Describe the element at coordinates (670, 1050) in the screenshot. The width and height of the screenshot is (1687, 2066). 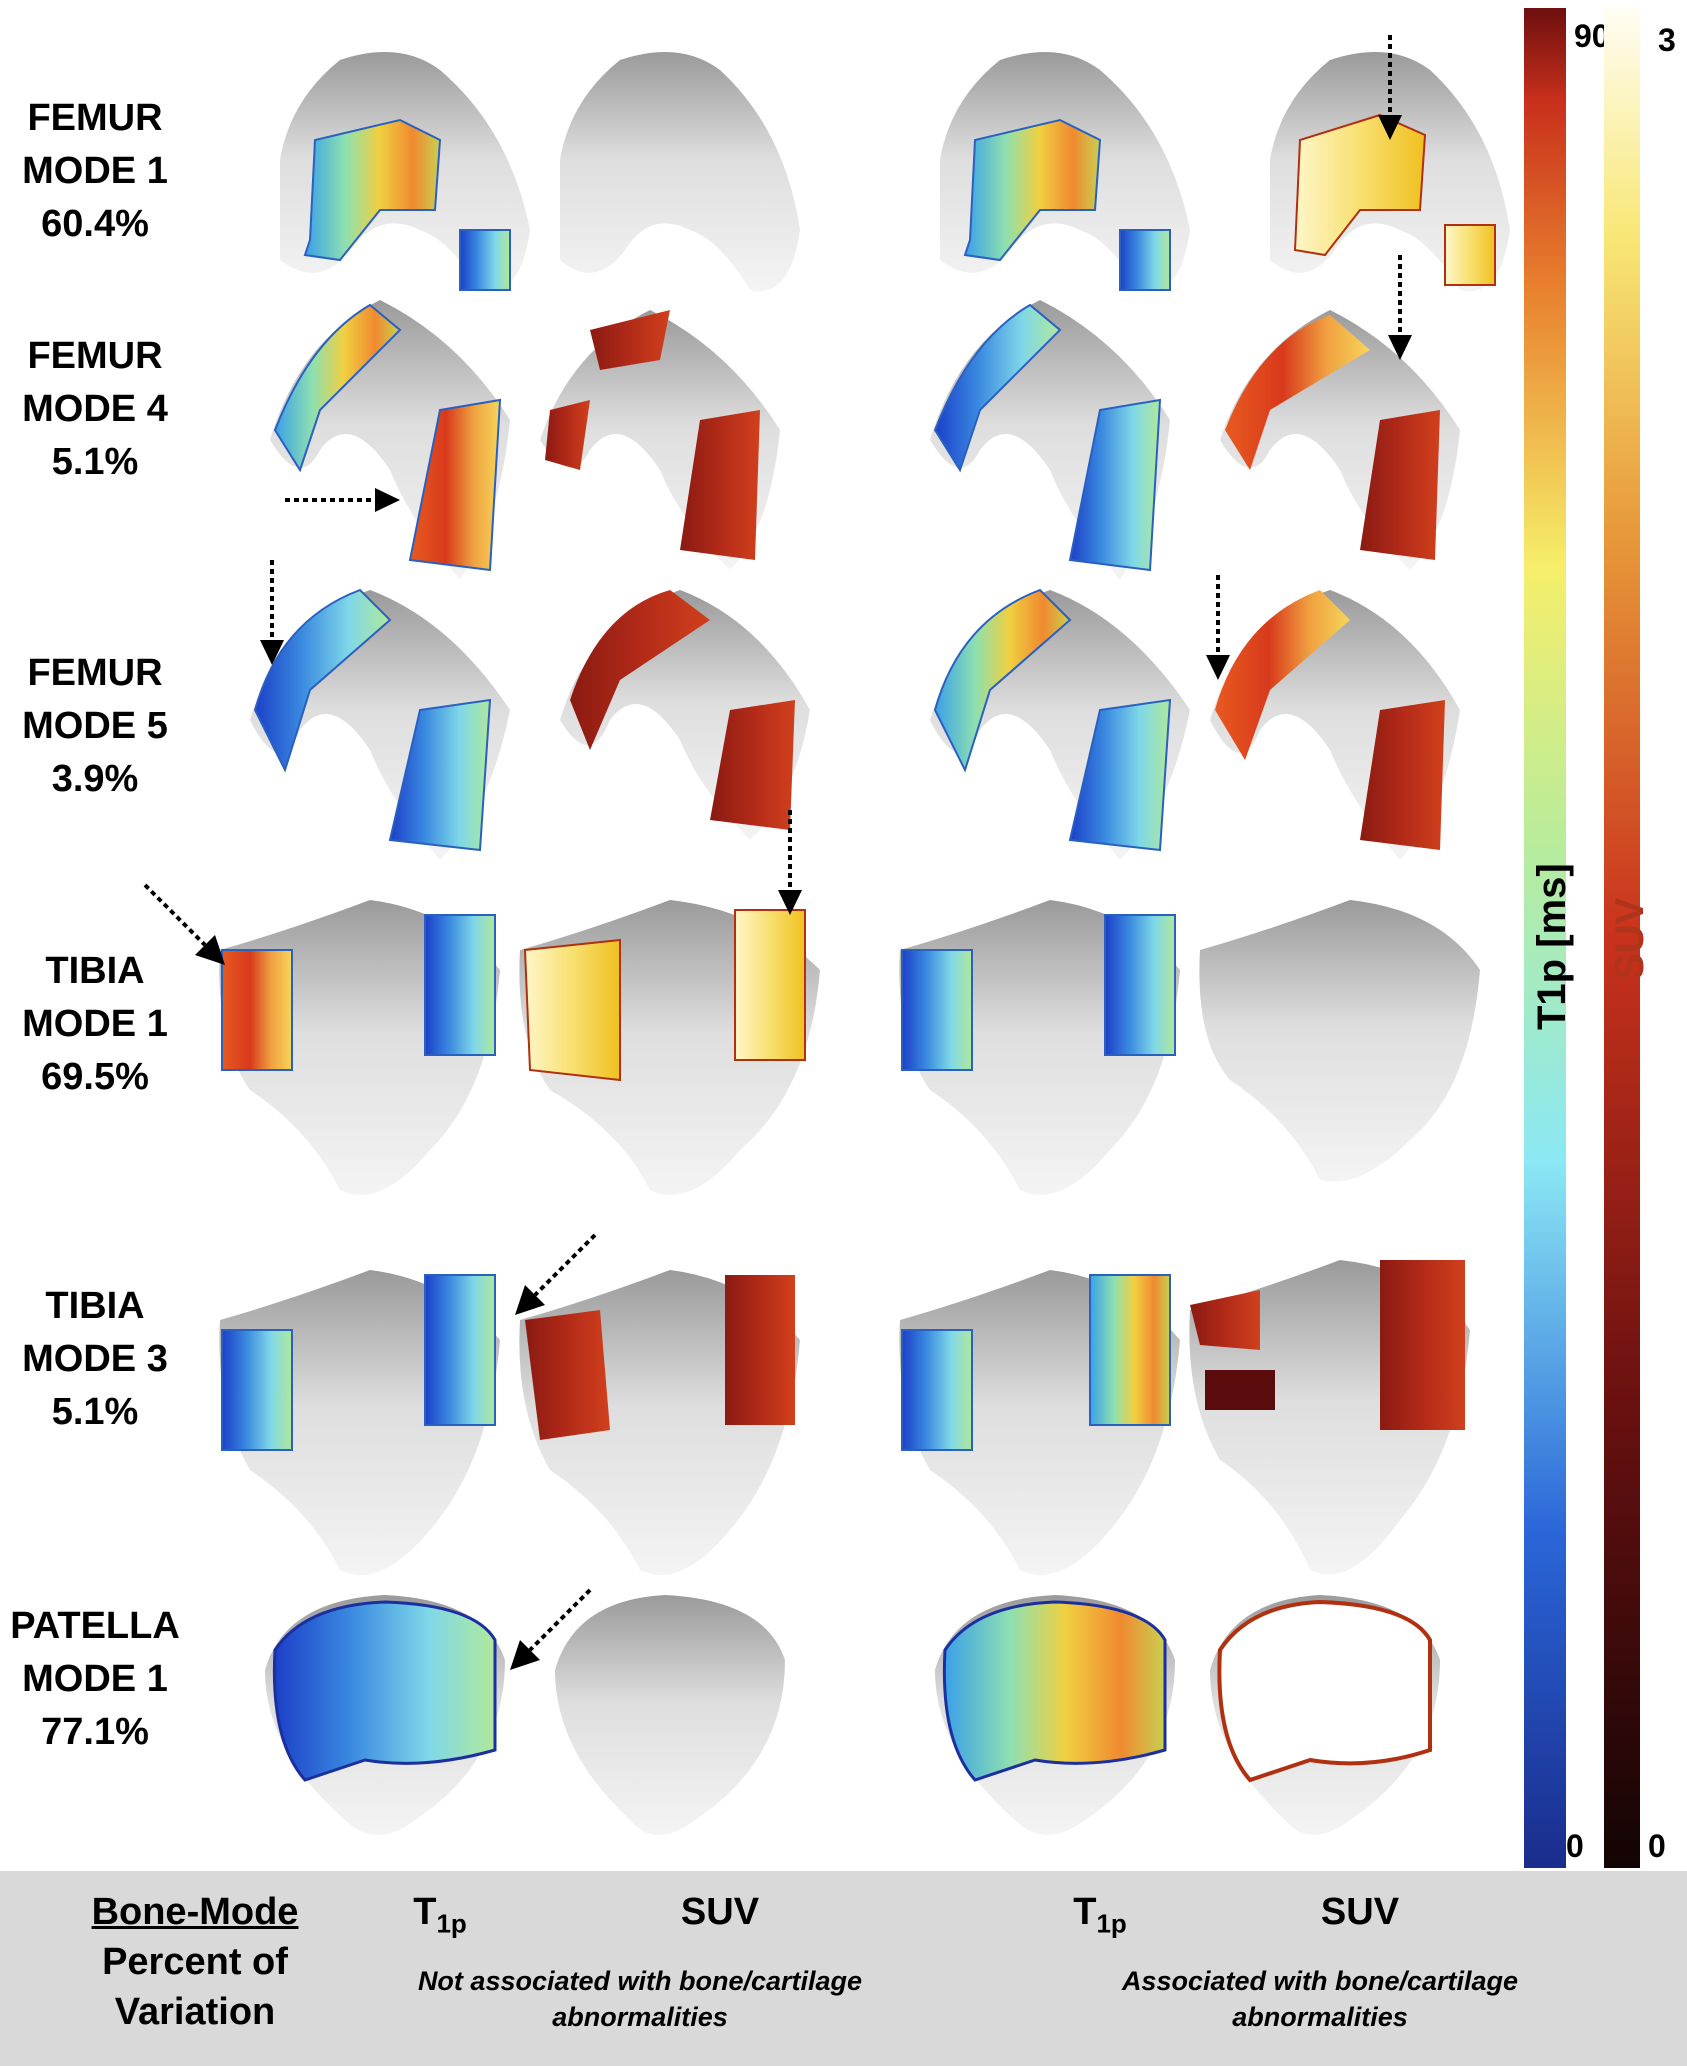
I see `tibia-mode1-suv-normal` at that location.